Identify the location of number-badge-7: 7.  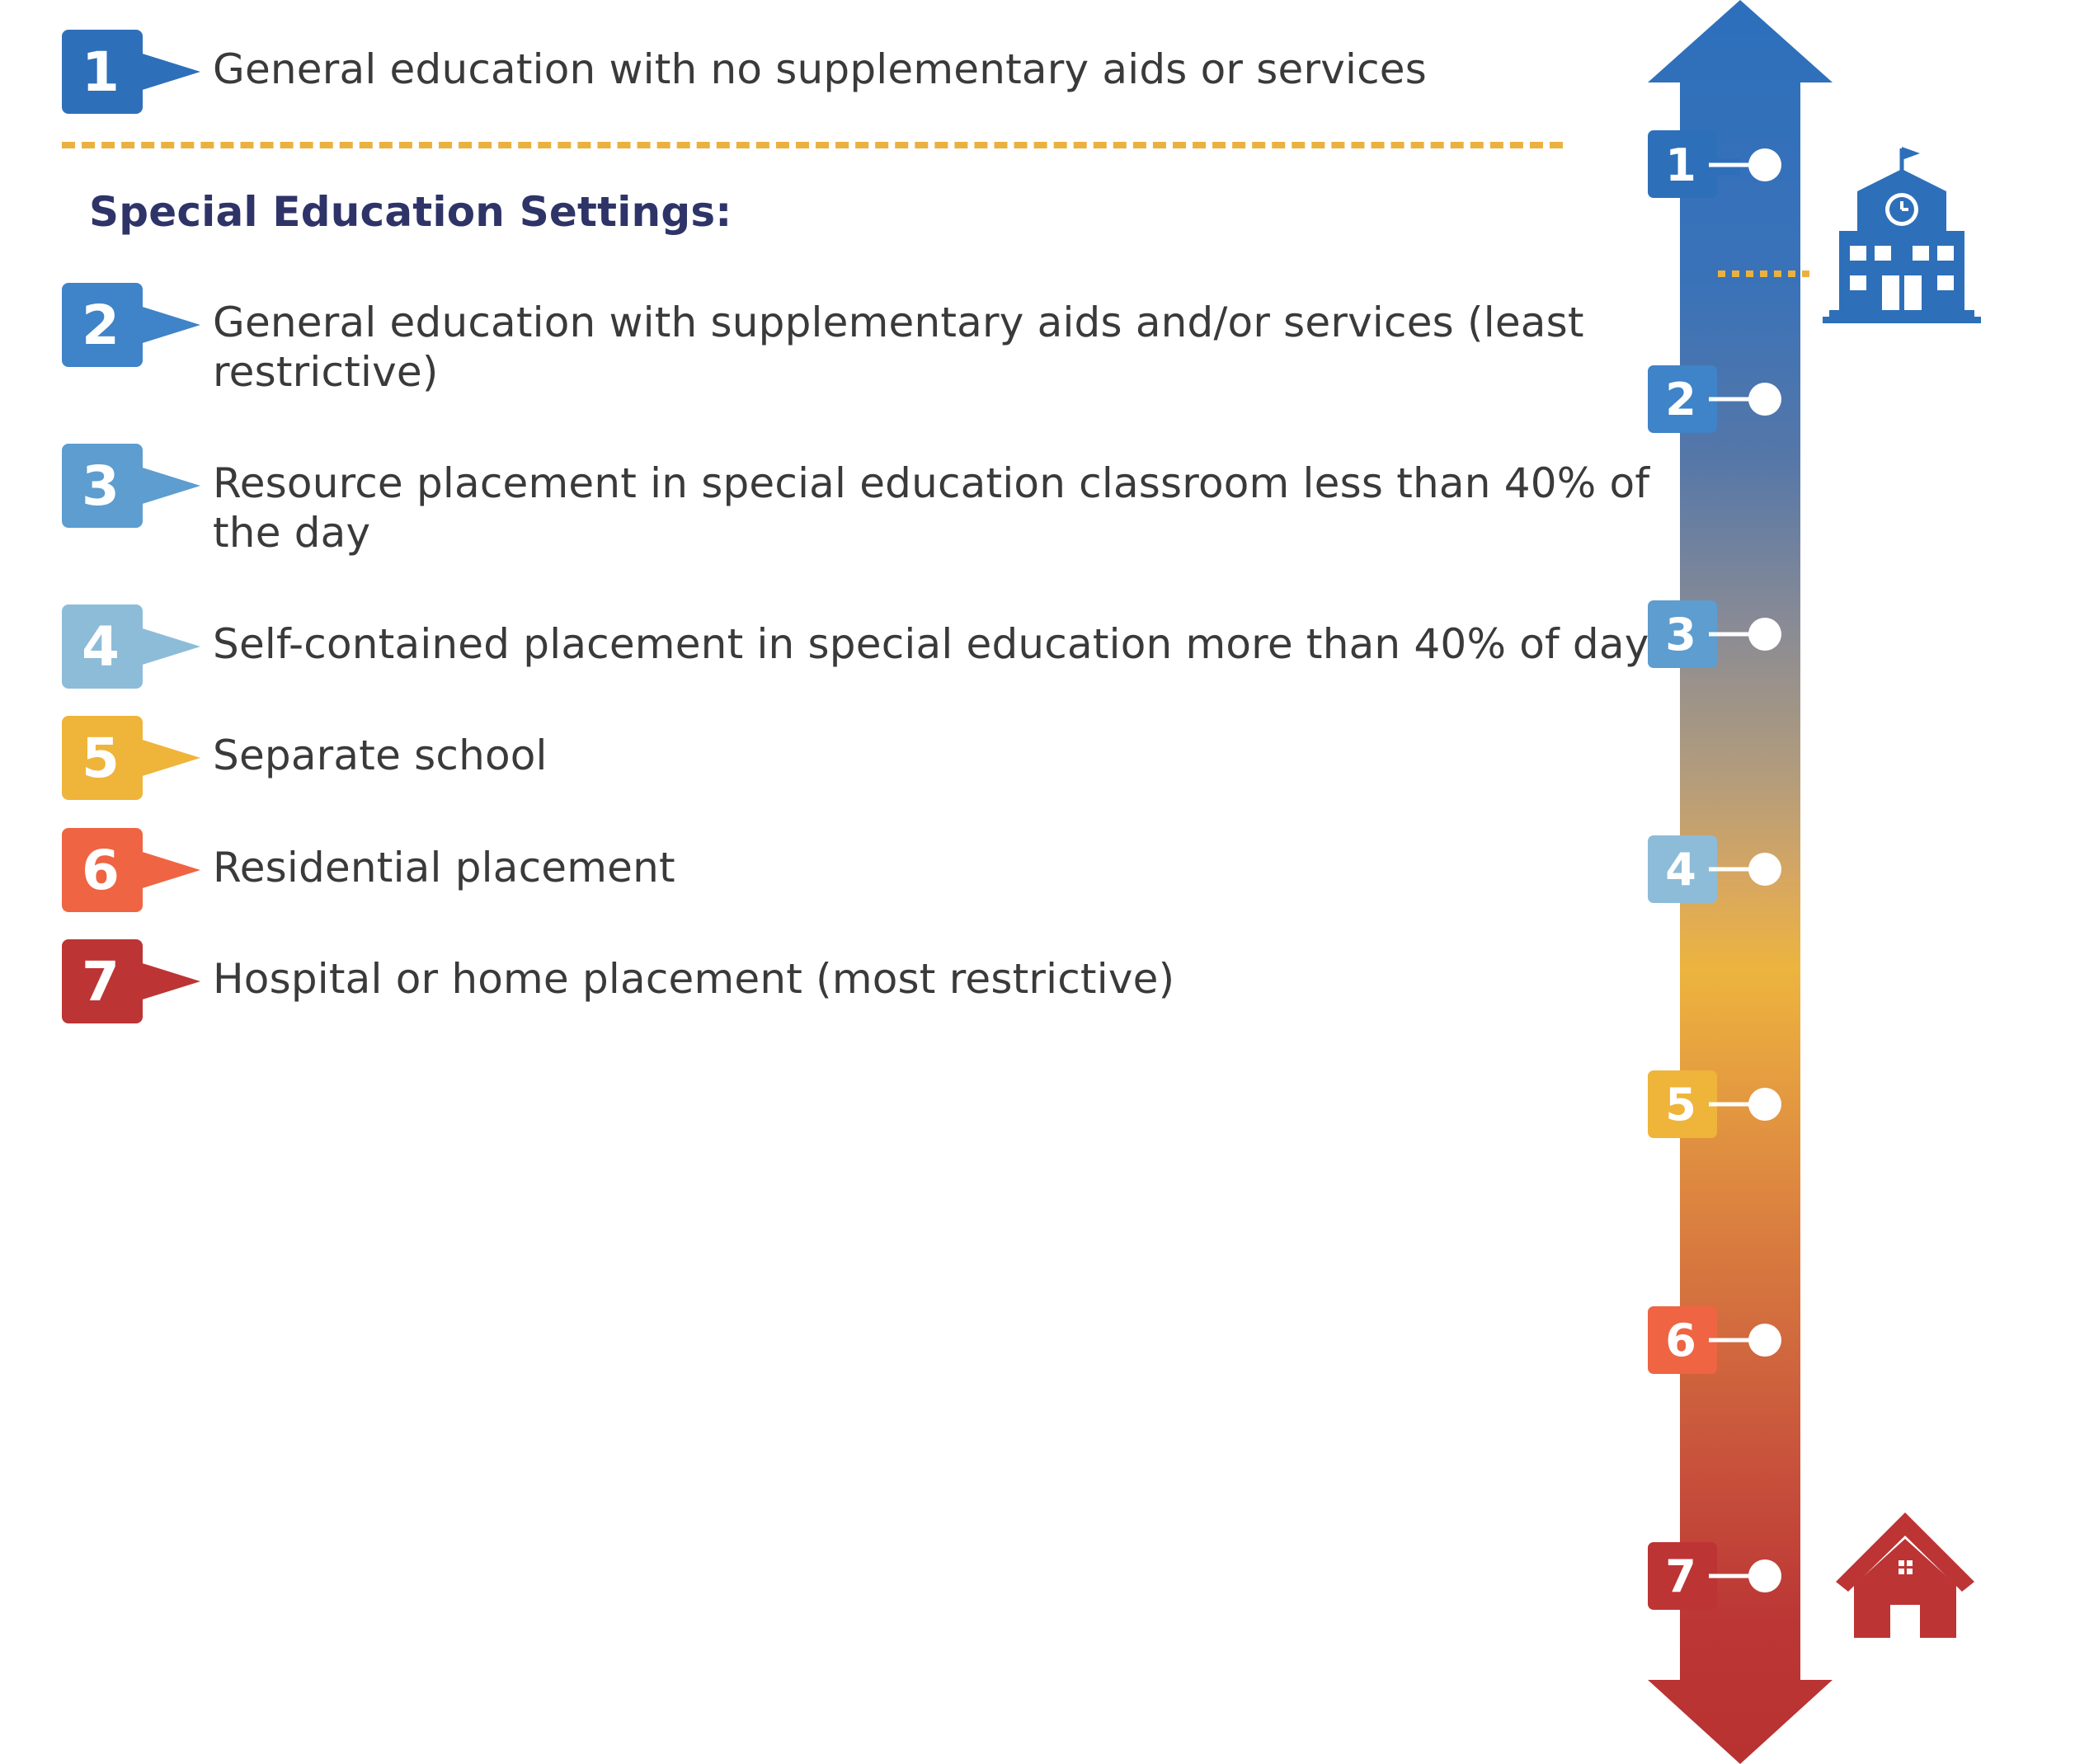
(131, 981).